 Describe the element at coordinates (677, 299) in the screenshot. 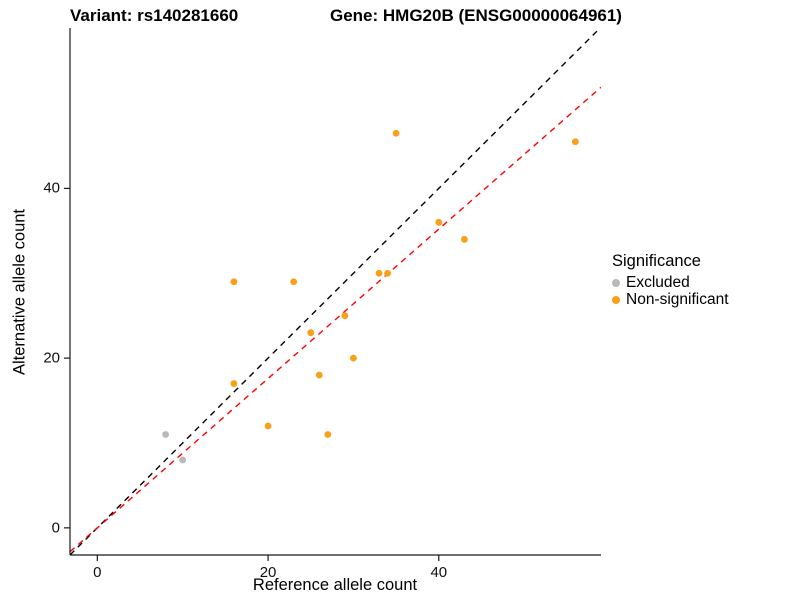

I see `legend-item-label: Non-significant` at that location.